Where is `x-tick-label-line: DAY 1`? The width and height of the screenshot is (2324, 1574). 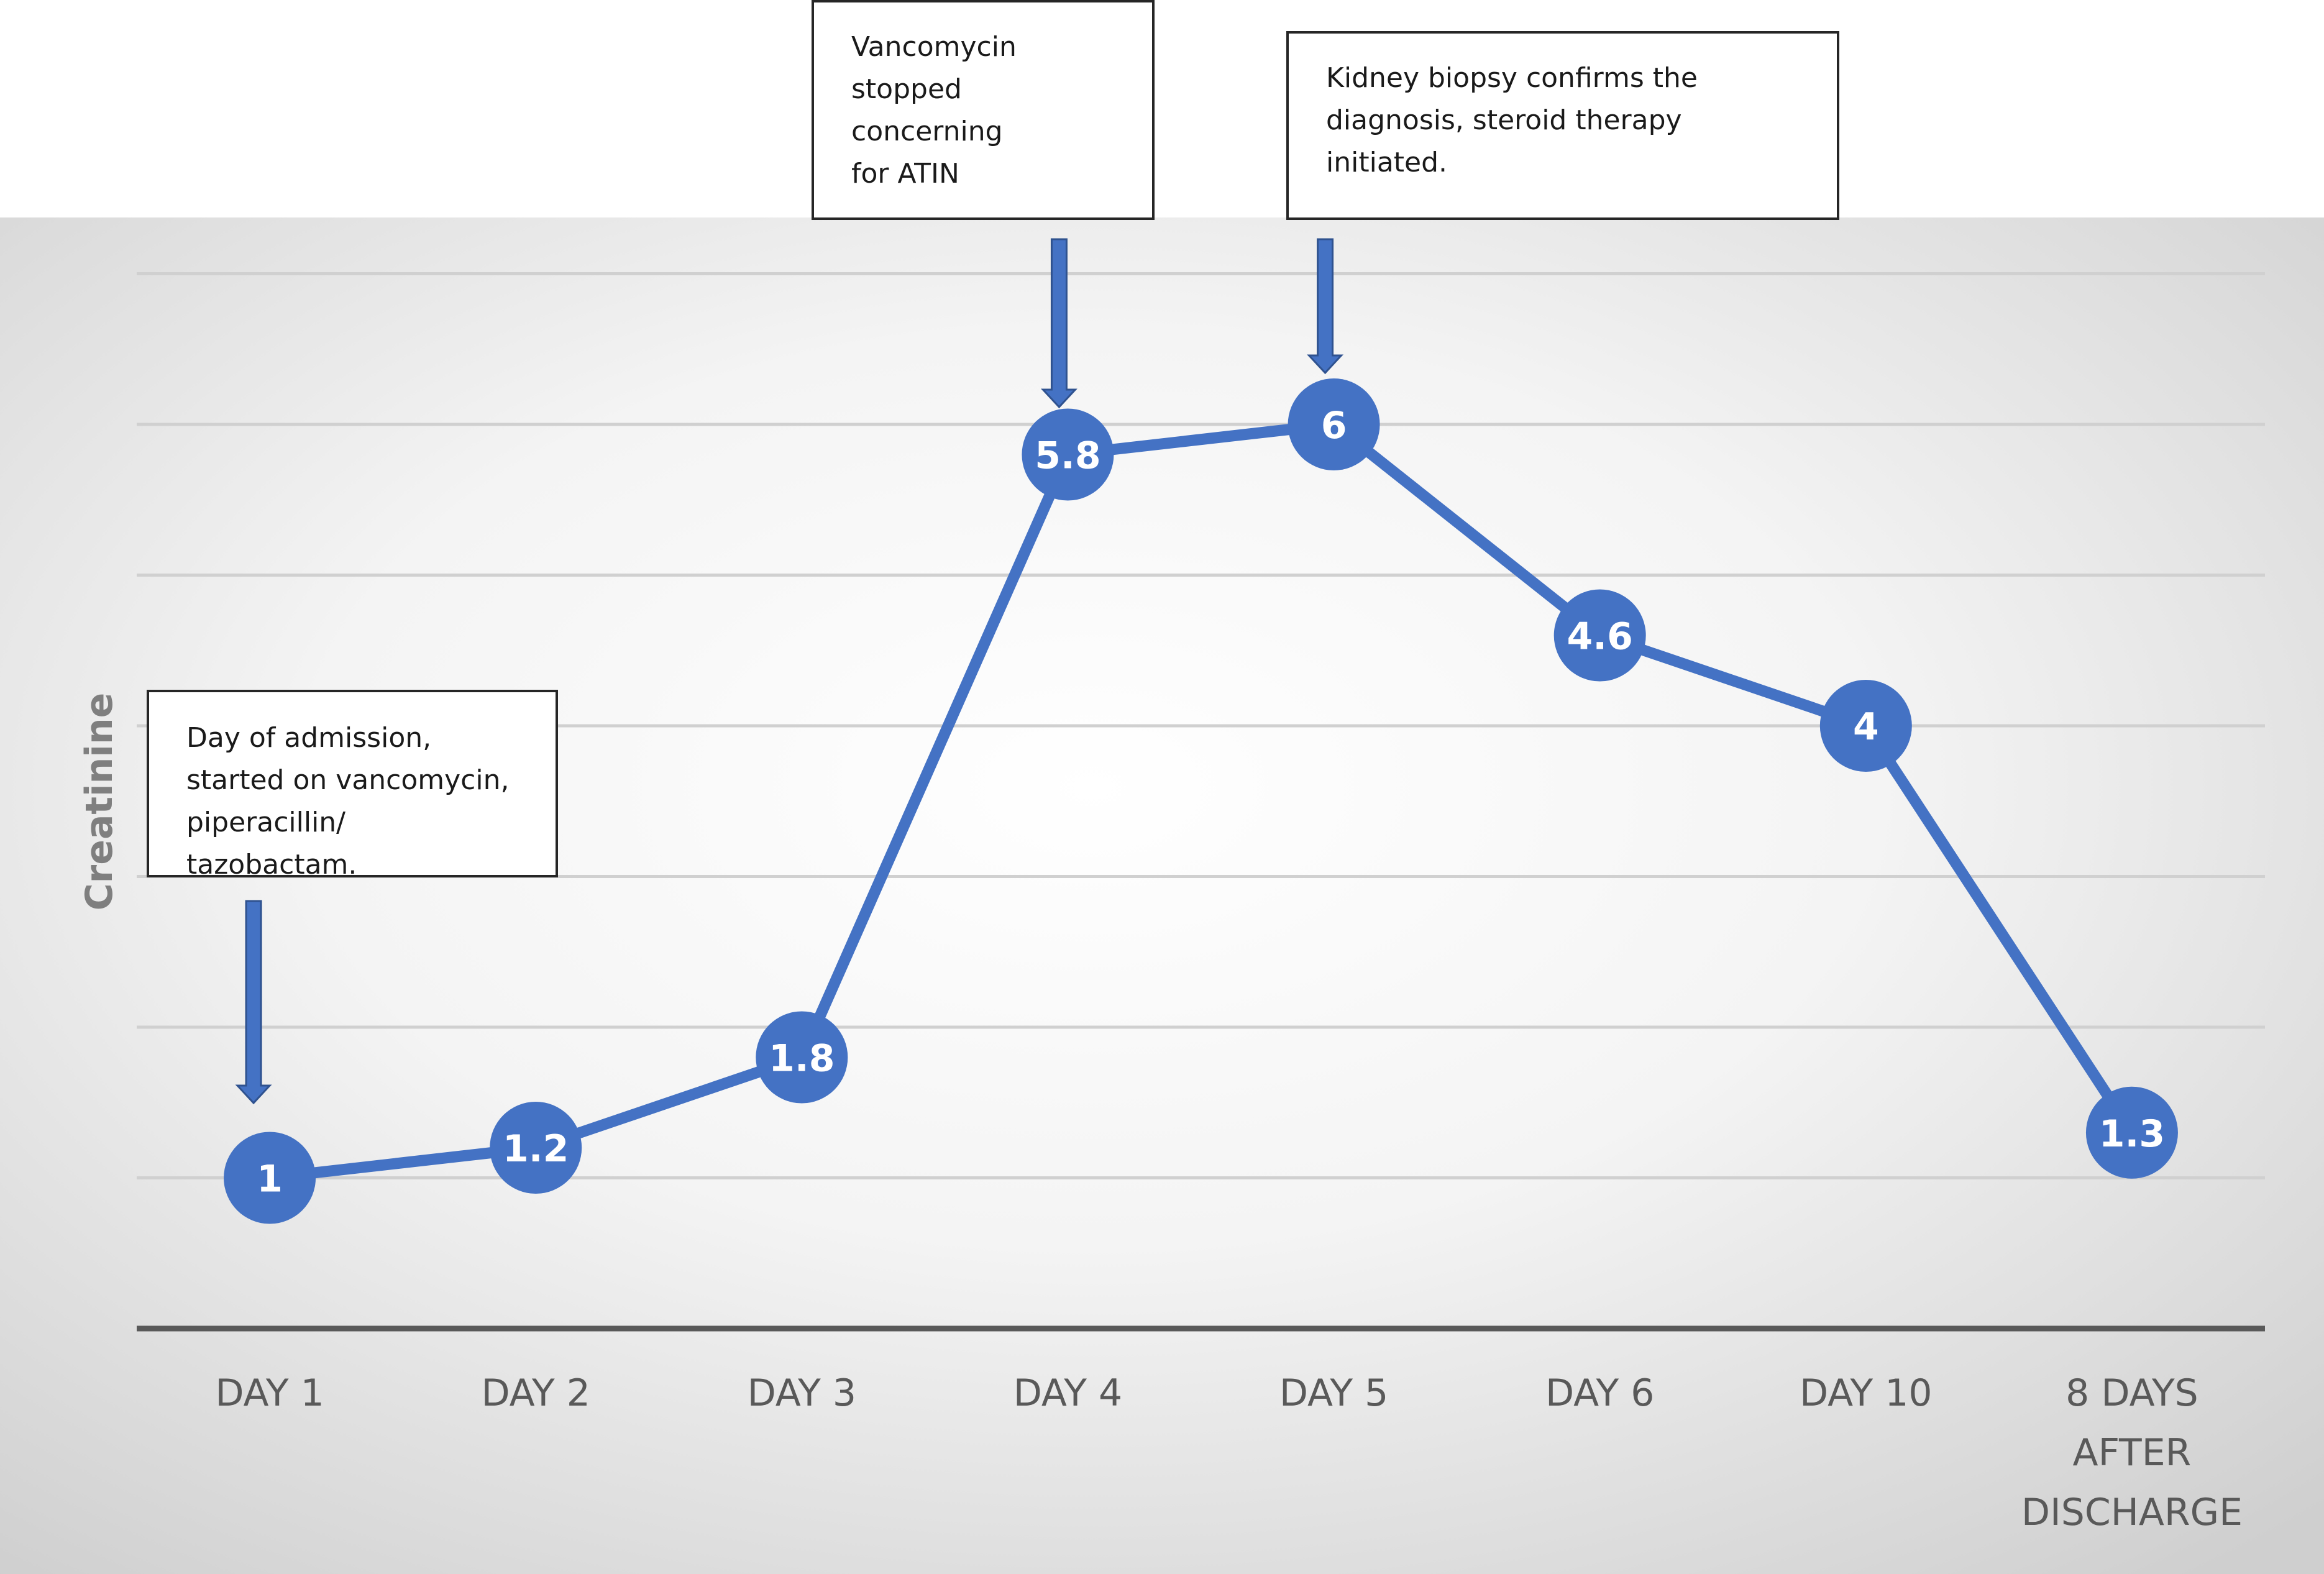 x-tick-label-line: DAY 1 is located at coordinates (269, 1393).